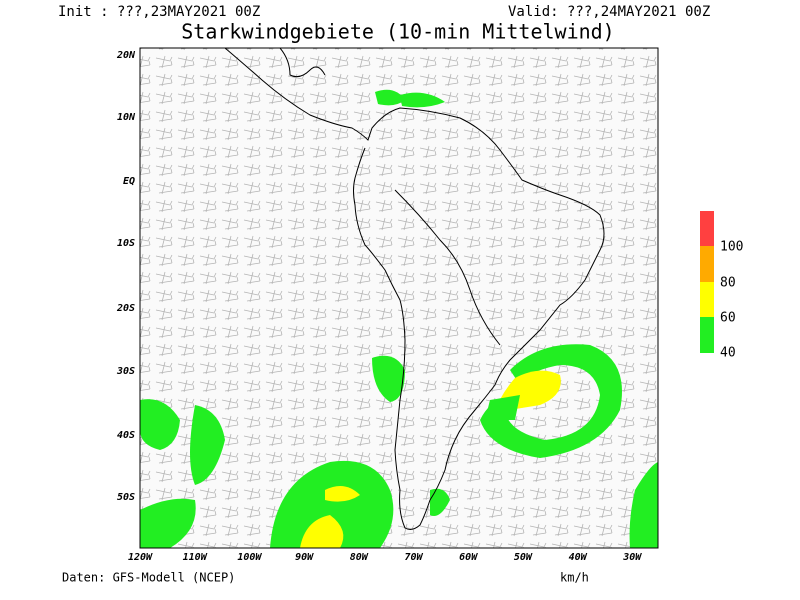 Image resolution: width=800 pixels, height=600 pixels. I want to click on lon-label: 110W, so click(195, 557).